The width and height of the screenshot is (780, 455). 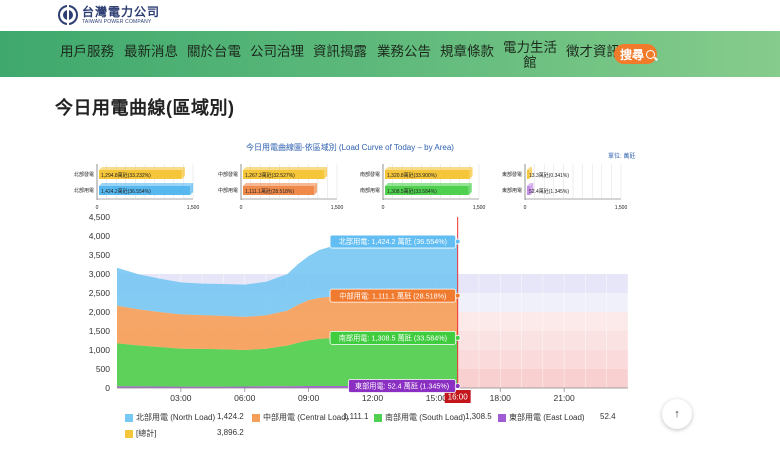 I want to click on x-tick-label: 06:00, so click(x=245, y=398).